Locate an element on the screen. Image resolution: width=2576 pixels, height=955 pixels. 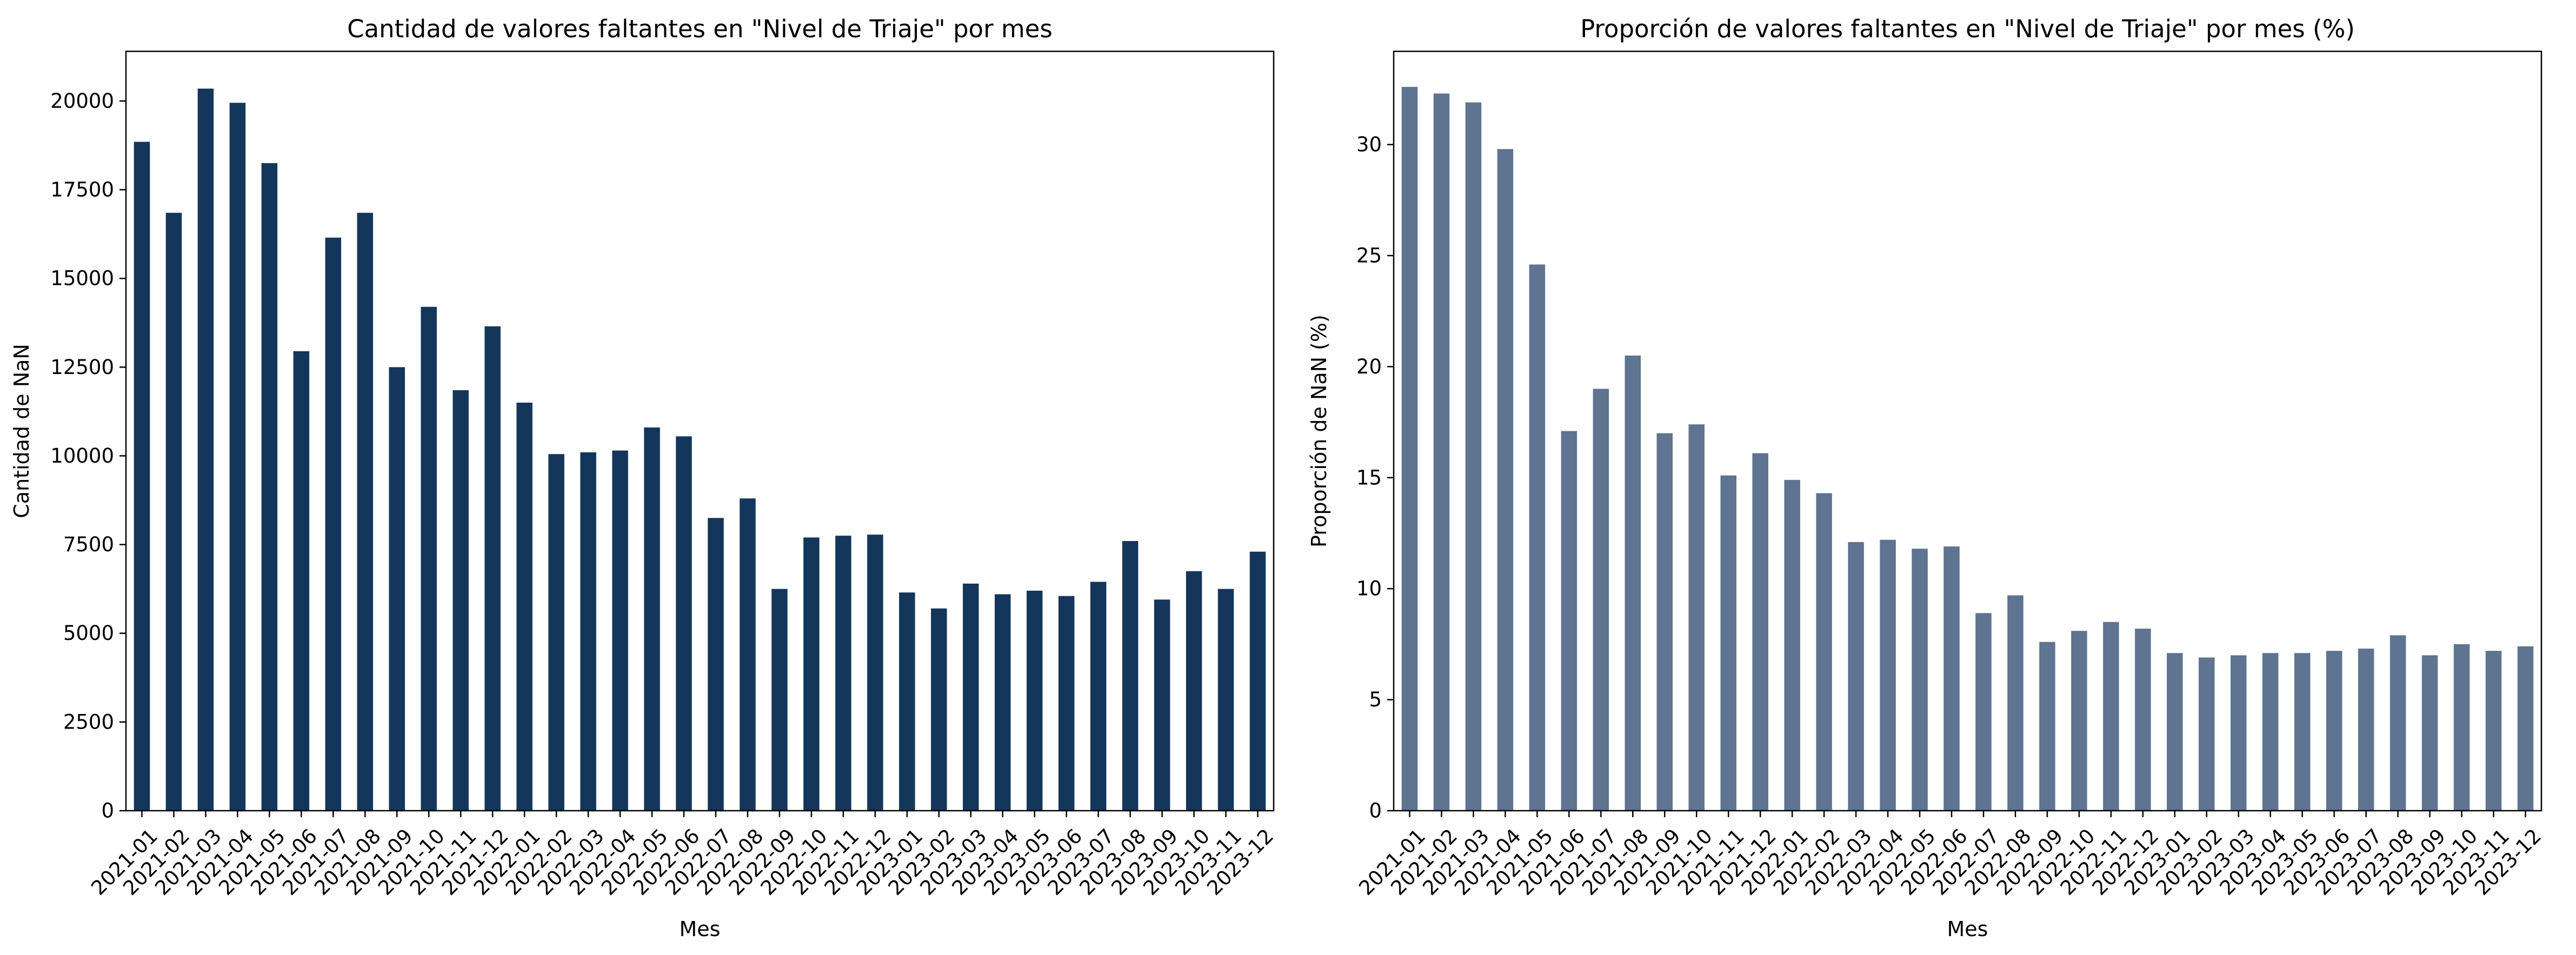
y-tick-label: 7500 is located at coordinates (88, 544).